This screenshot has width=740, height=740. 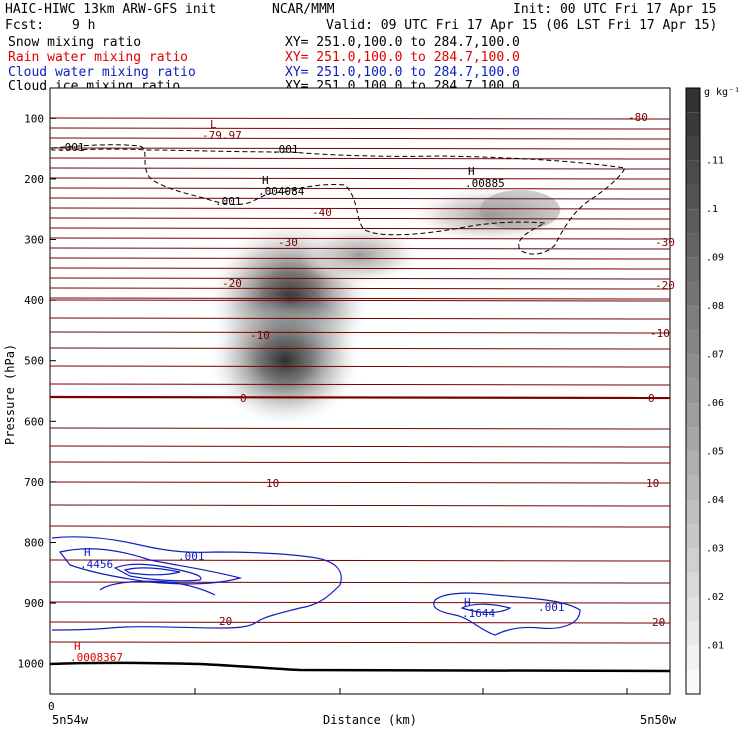 What do you see at coordinates (232, 283) in the screenshot?
I see `temp-label: -20` at bounding box center [232, 283].